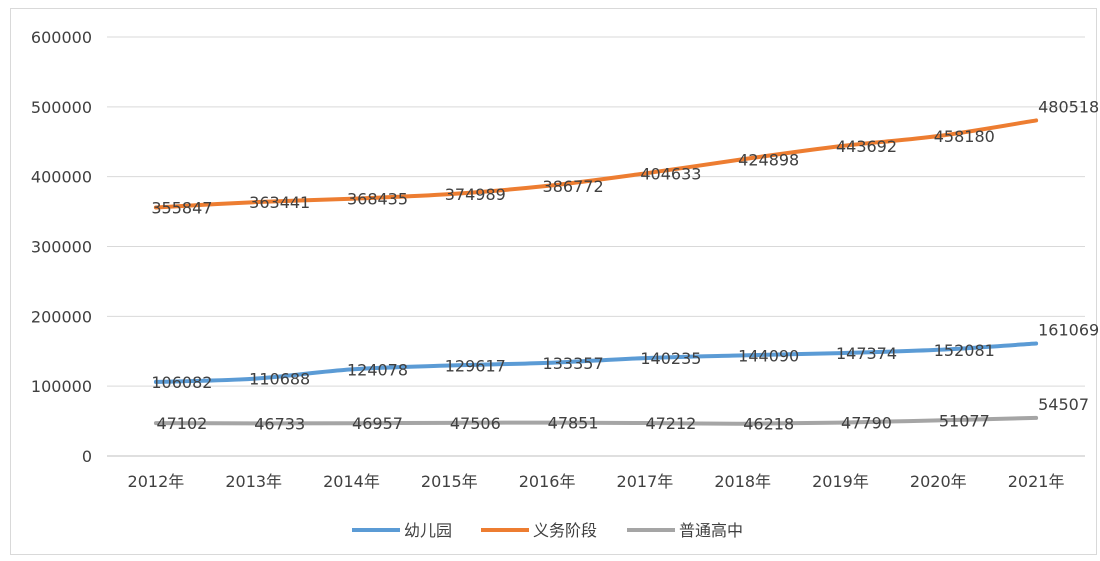  What do you see at coordinates (156, 481) in the screenshot?
I see `x-tick-label: 2012年` at bounding box center [156, 481].